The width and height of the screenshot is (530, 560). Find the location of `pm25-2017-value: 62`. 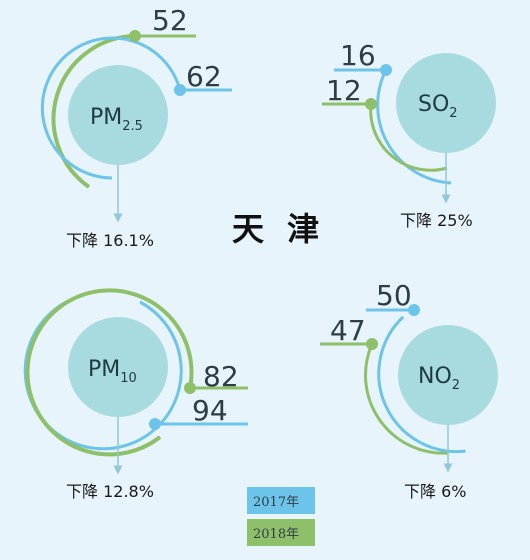

pm25-2017-value: 62 is located at coordinates (204, 76).